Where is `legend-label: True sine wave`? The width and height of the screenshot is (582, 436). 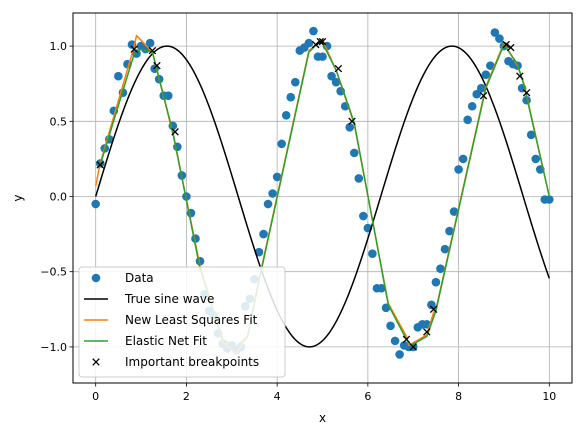 legend-label: True sine wave is located at coordinates (169, 299).